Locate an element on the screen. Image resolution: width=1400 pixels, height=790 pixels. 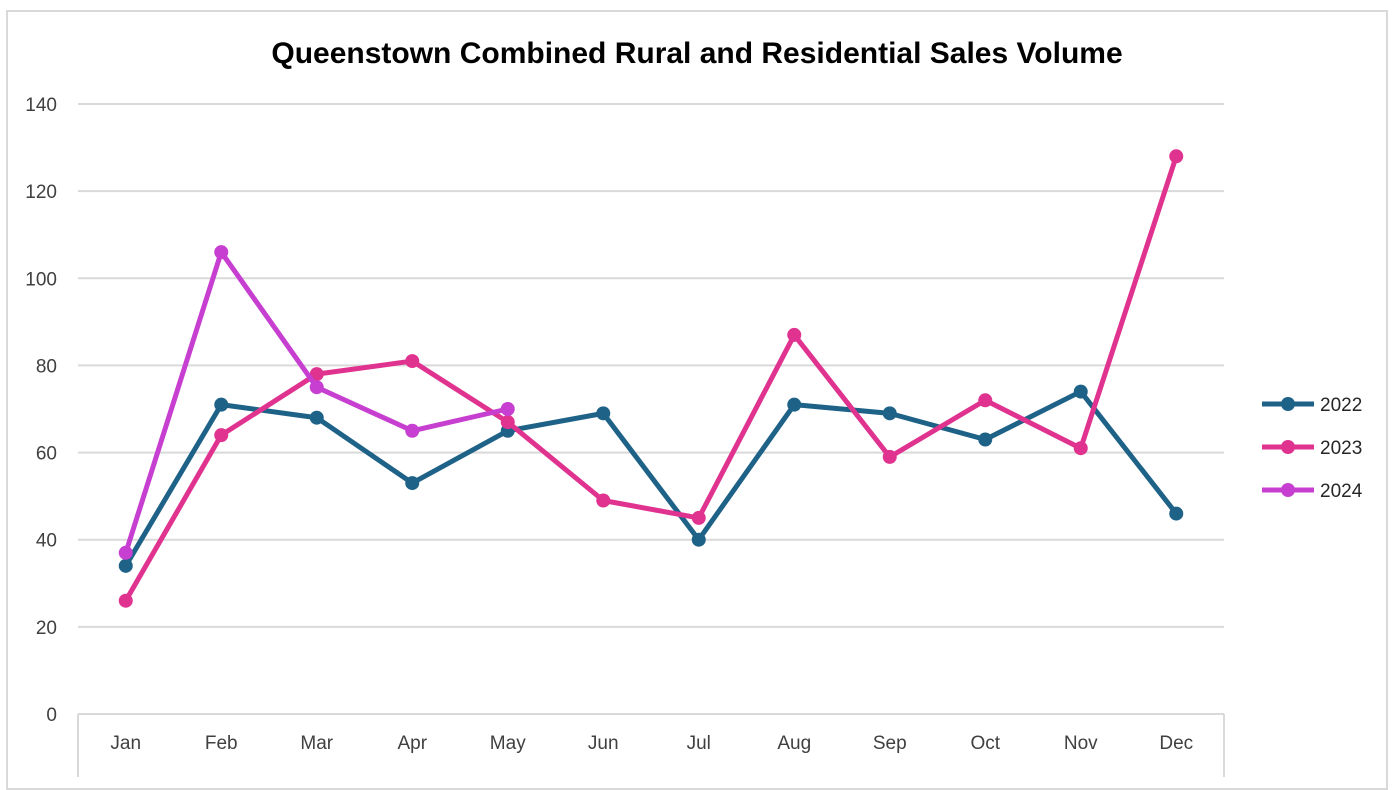
x-tick-label: Jun is located at coordinates (603, 743).